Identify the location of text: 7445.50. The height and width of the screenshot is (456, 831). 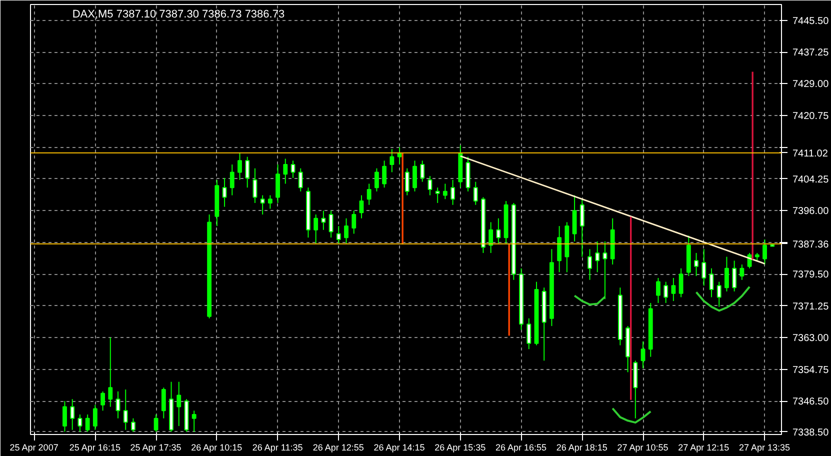
(810, 21).